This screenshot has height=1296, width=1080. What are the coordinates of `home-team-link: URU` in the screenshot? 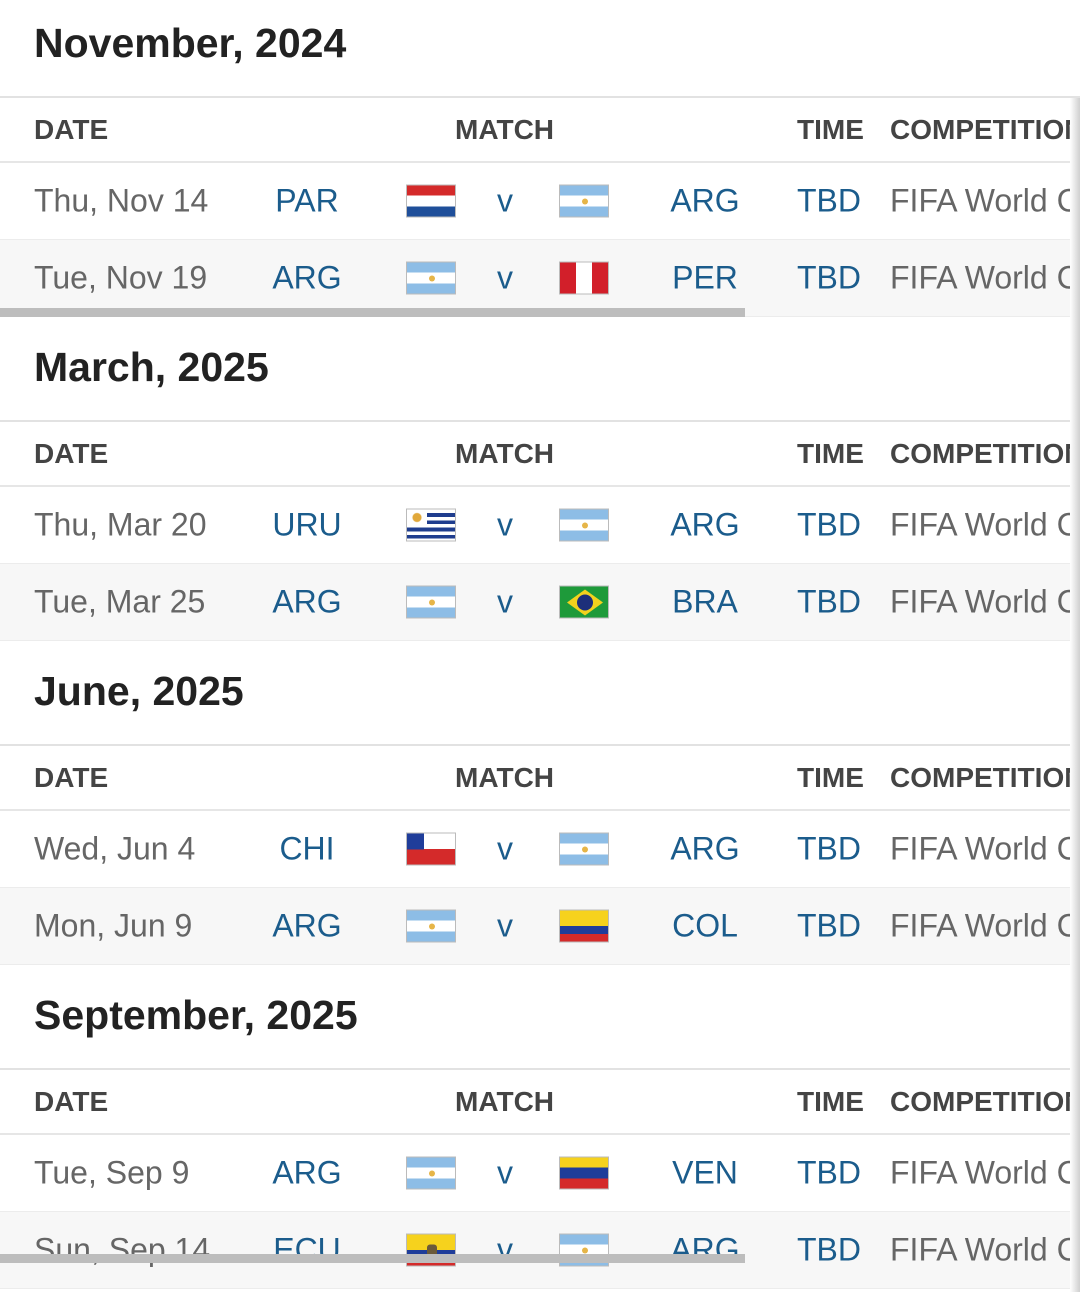 It's located at (307, 524).